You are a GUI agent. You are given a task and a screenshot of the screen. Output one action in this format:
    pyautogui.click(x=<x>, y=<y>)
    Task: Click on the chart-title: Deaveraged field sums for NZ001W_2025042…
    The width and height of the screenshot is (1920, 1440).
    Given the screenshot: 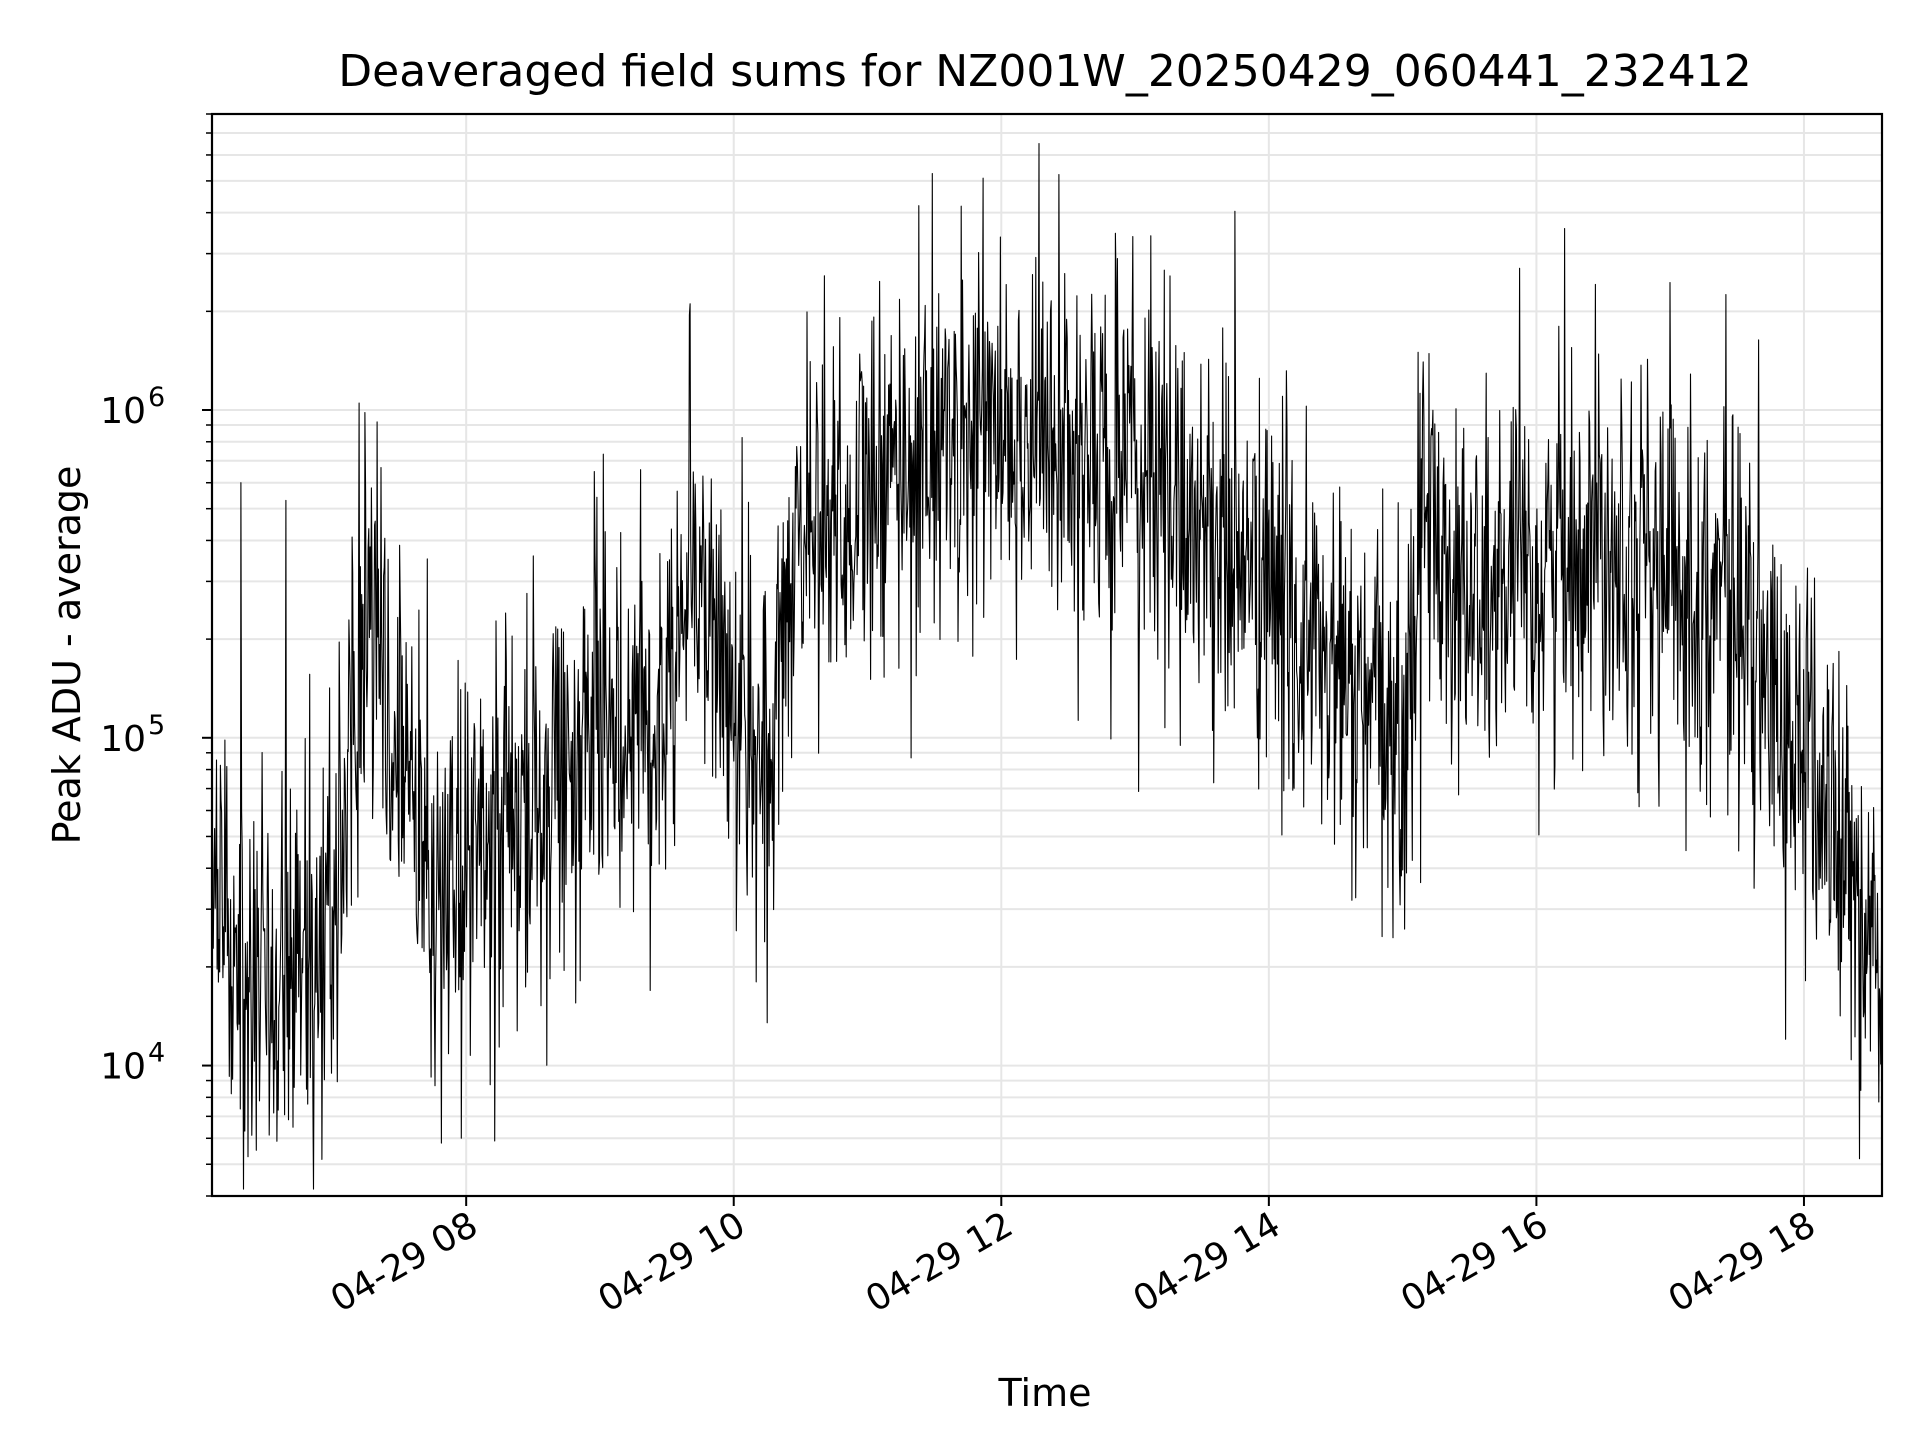 What is the action you would take?
    pyautogui.click(x=1044, y=71)
    